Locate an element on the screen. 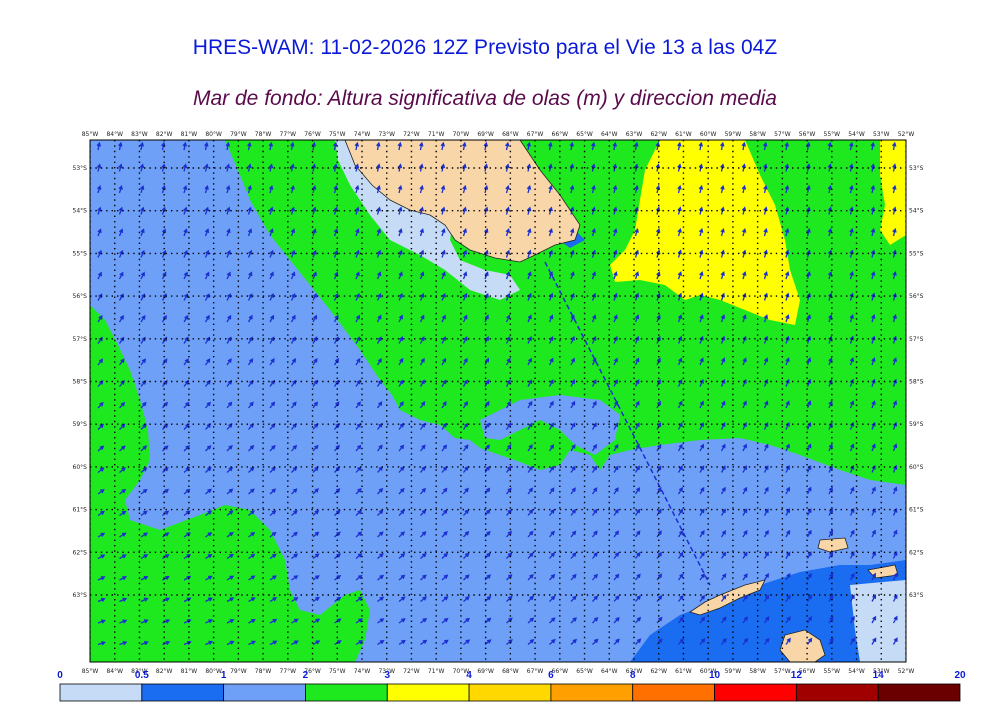  lon-tick-label: 66°W is located at coordinates (560, 671).